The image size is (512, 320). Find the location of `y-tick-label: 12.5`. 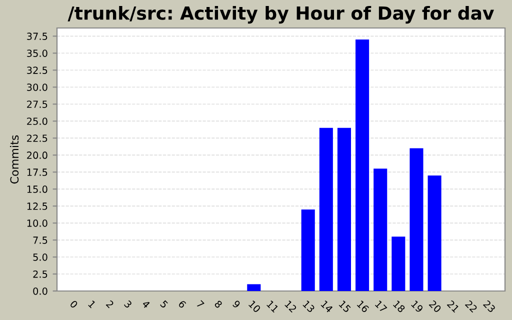

y-tick-label: 12.5 is located at coordinates (37, 206).